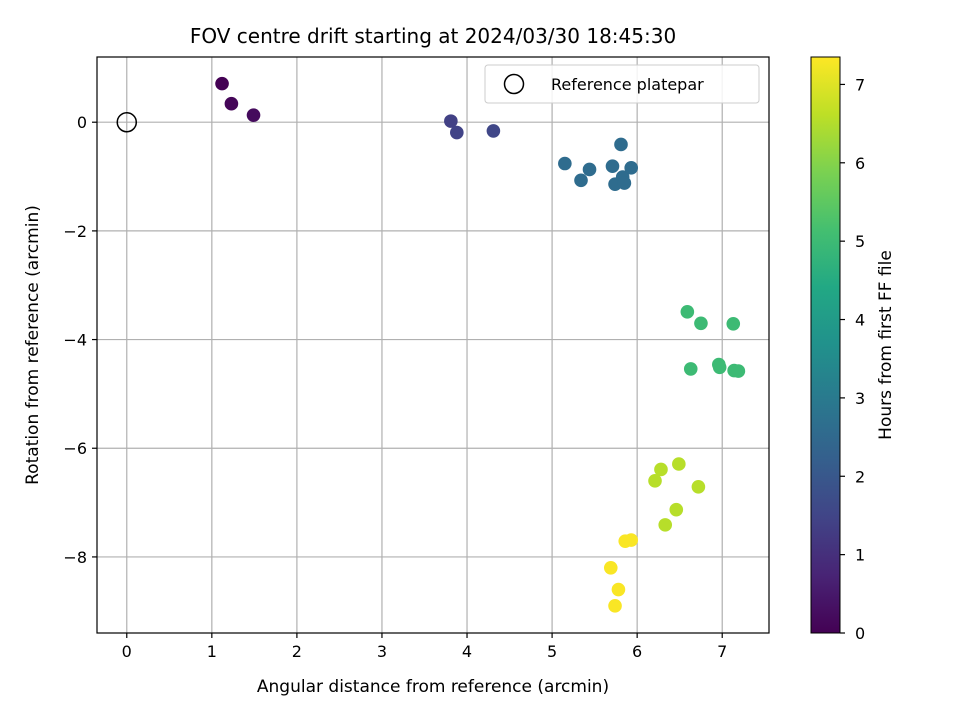 Image resolution: width=960 pixels, height=720 pixels. What do you see at coordinates (467, 651) in the screenshot?
I see `x-tick-label: 4` at bounding box center [467, 651].